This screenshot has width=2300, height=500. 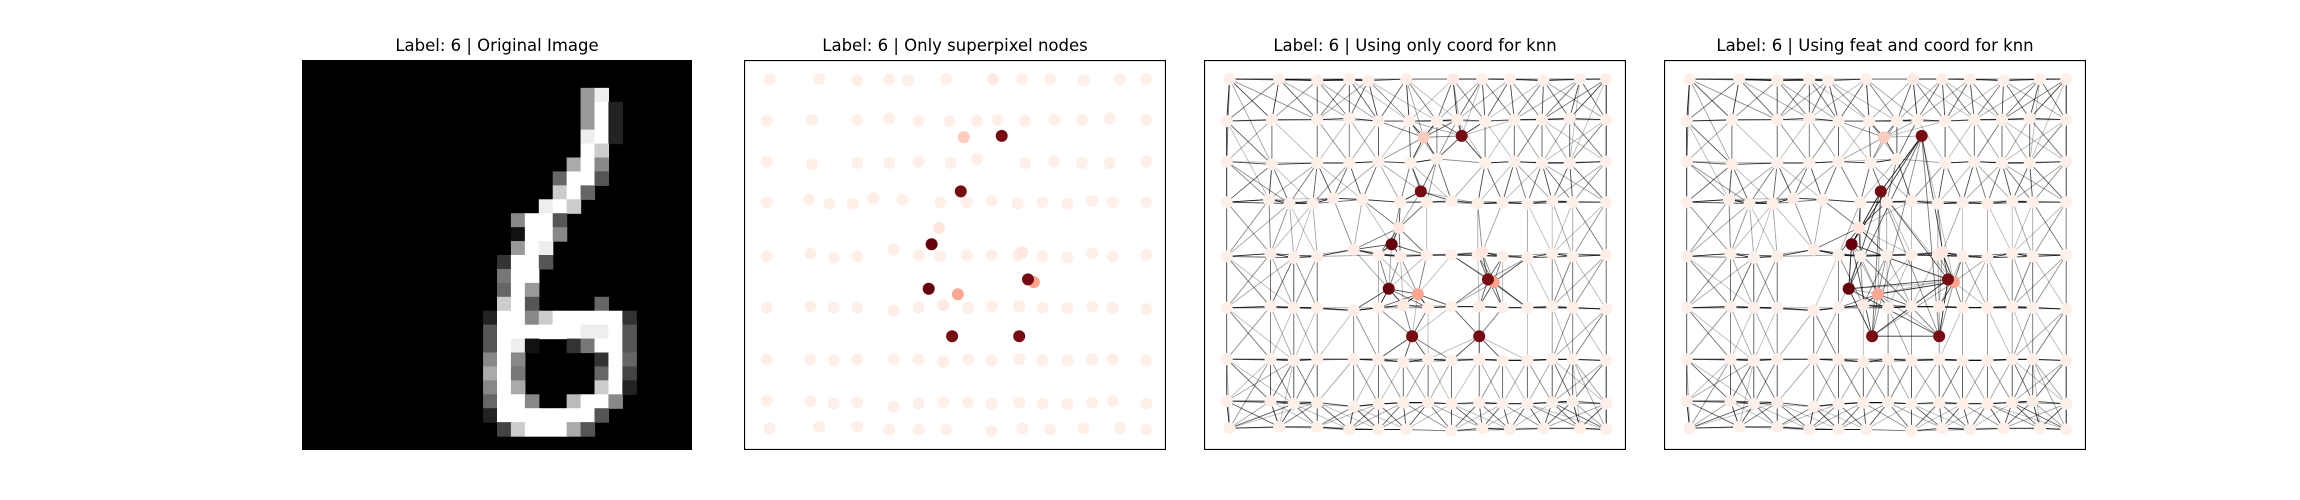 I want to click on plot-coord-knn, so click(x=1415, y=255).